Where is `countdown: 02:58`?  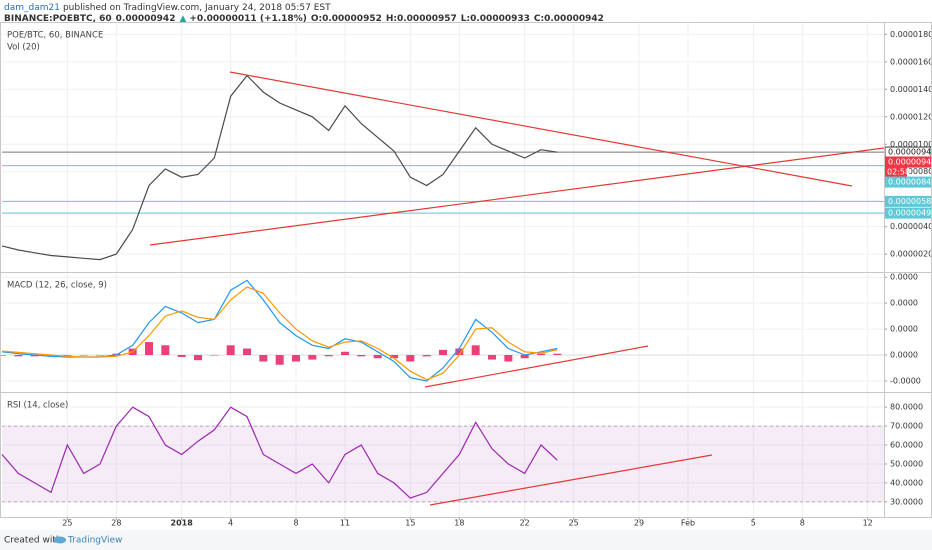 countdown: 02:58 is located at coordinates (898, 172).